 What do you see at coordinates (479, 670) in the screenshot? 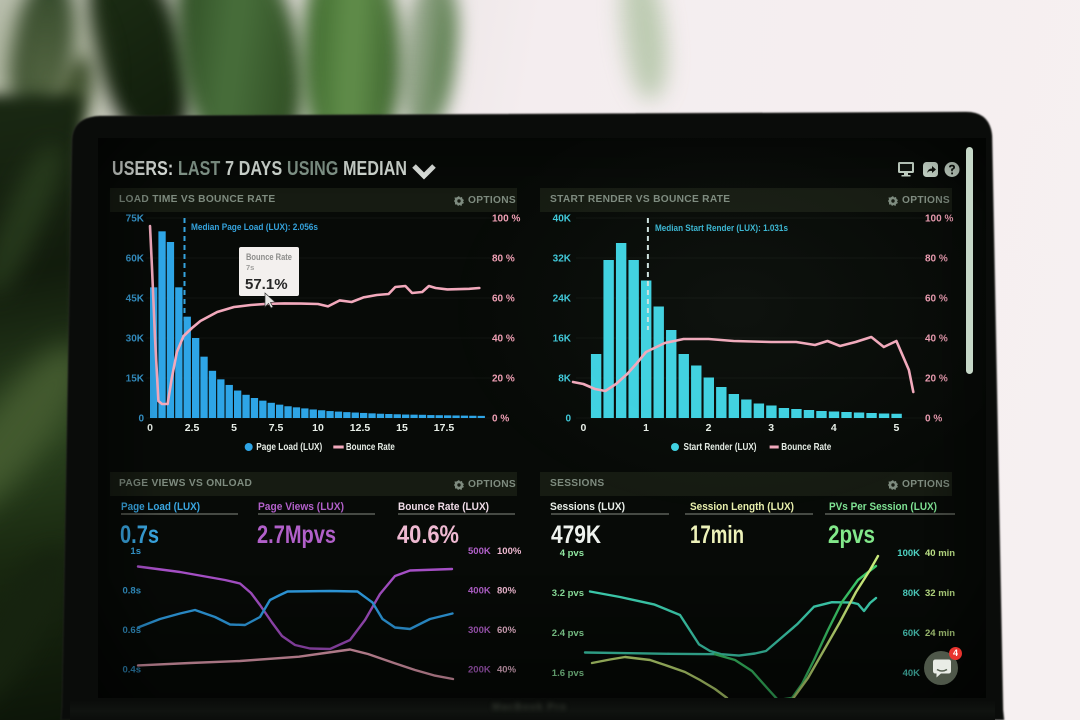
I see `svg-text: 200K` at bounding box center [479, 670].